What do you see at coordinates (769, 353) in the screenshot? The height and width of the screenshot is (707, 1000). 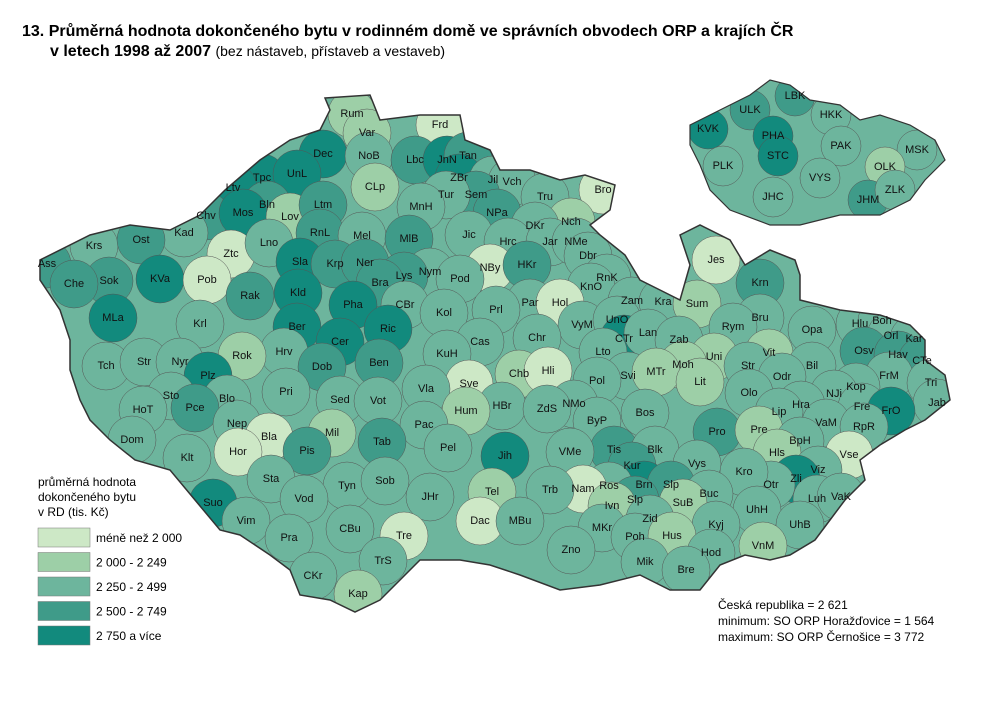 I see `region-label: Vit` at bounding box center [769, 353].